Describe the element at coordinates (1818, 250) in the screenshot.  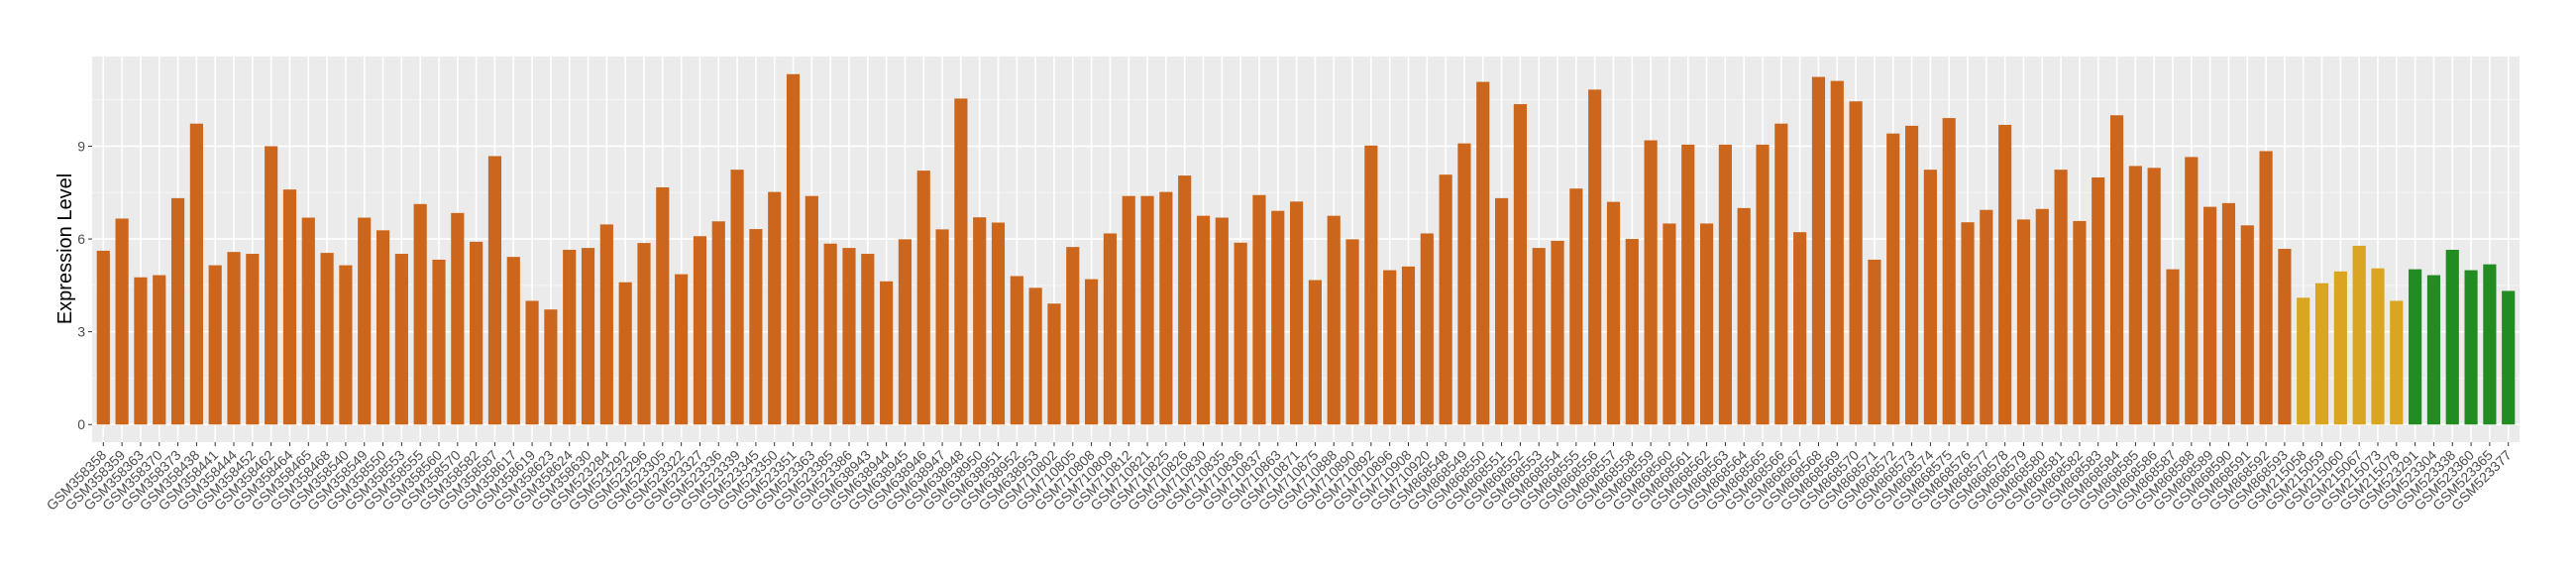
I see `bar-GSM868568` at that location.